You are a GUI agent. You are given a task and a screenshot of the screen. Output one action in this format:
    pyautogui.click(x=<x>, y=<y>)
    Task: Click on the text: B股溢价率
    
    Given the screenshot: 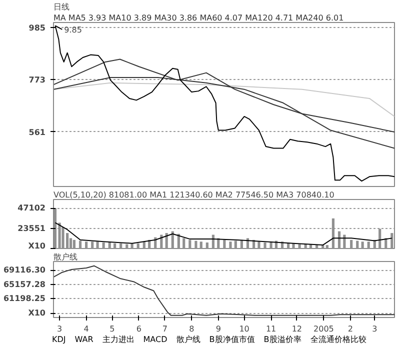 What is the action you would take?
    pyautogui.click(x=283, y=339)
    